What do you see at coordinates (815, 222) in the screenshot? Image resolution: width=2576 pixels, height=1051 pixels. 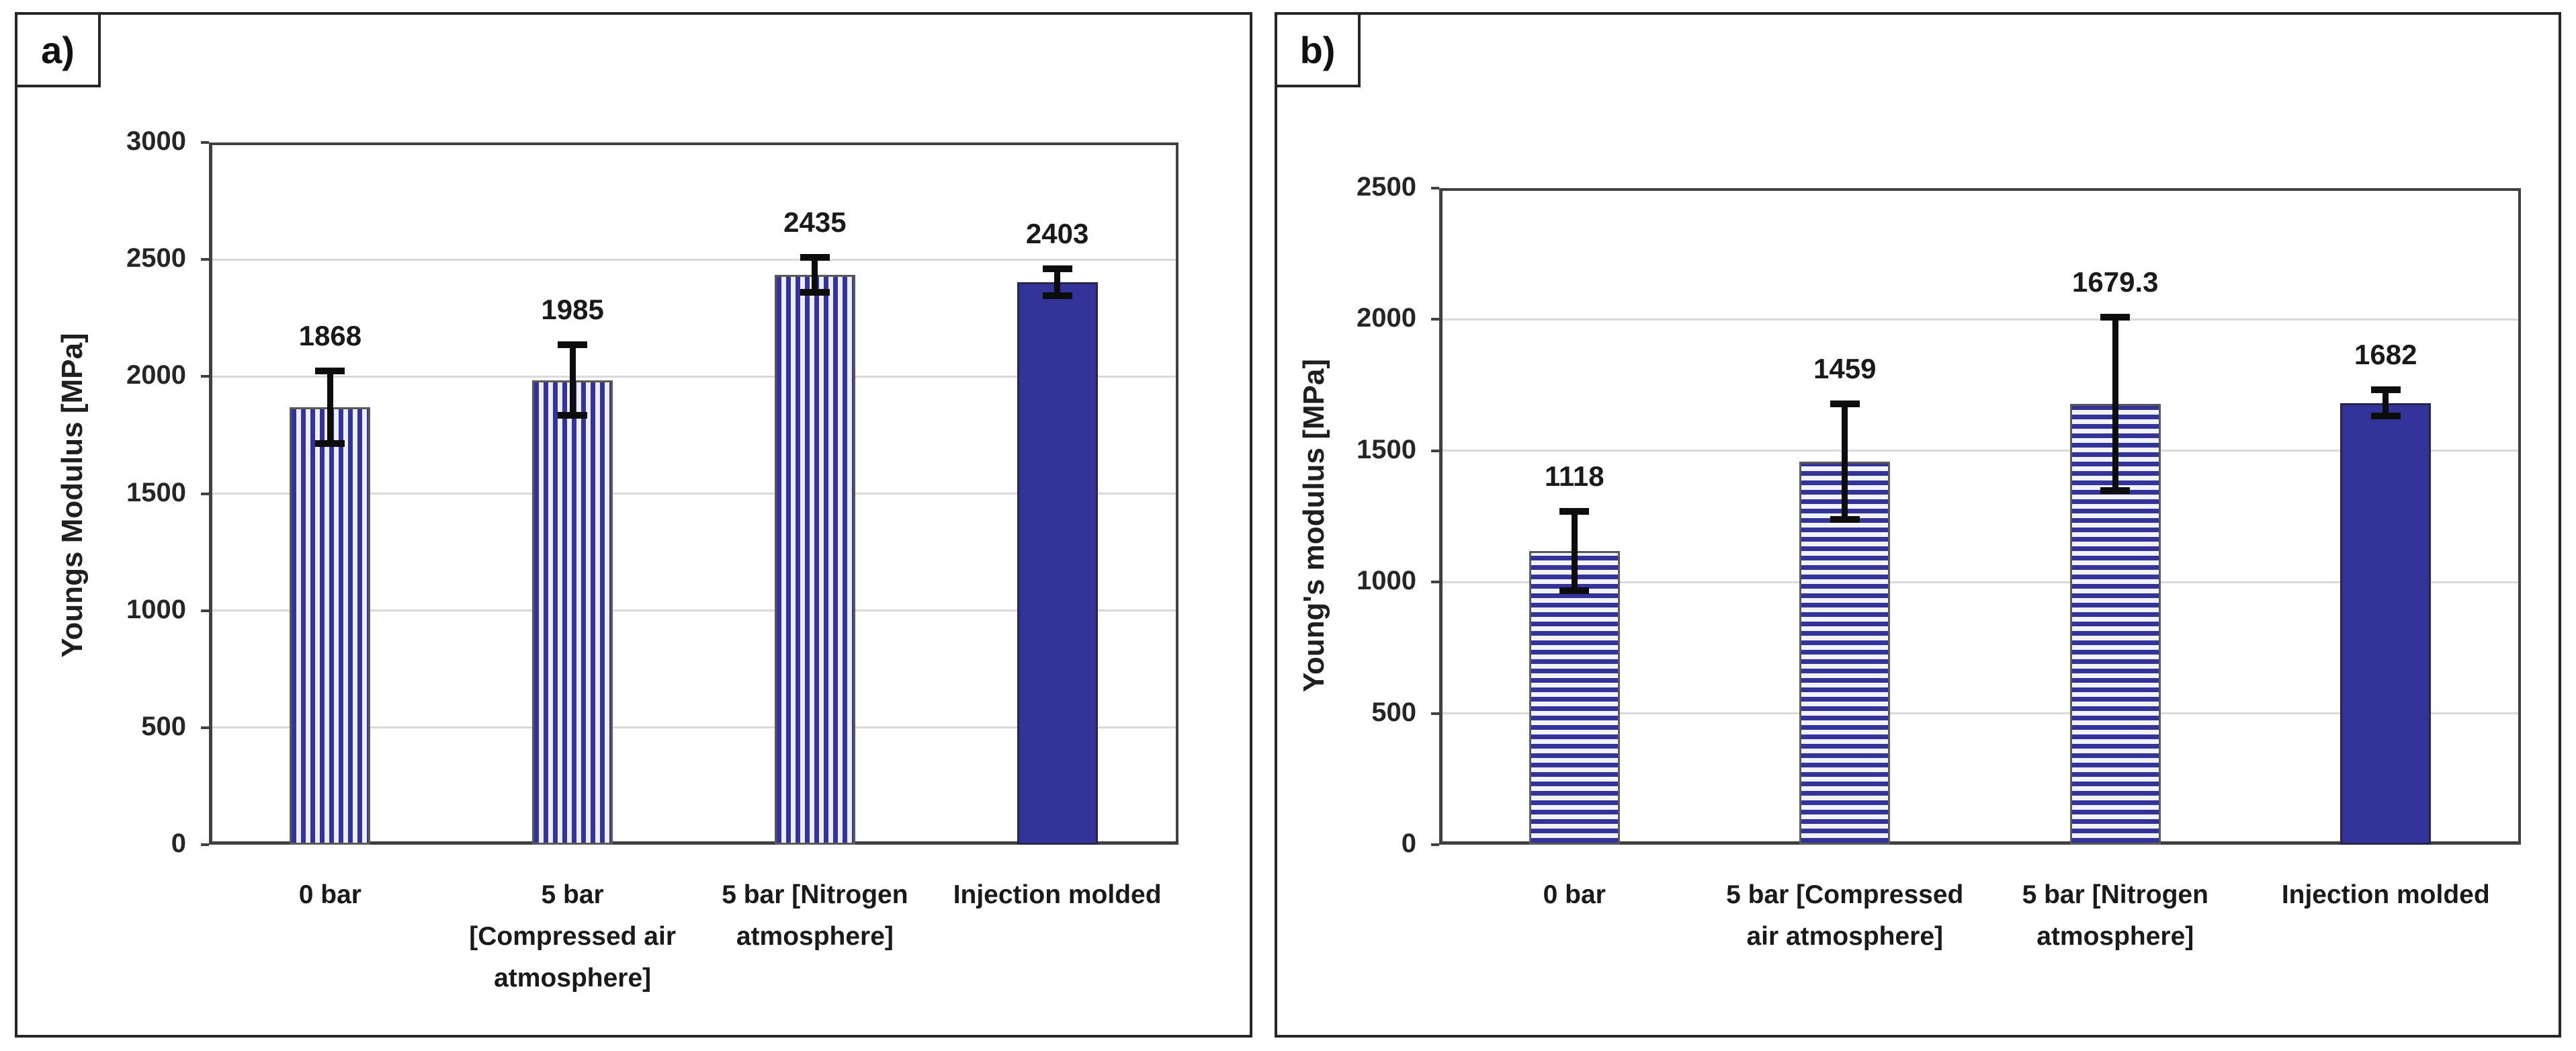 I see `bar-value-label-2: 2435` at bounding box center [815, 222].